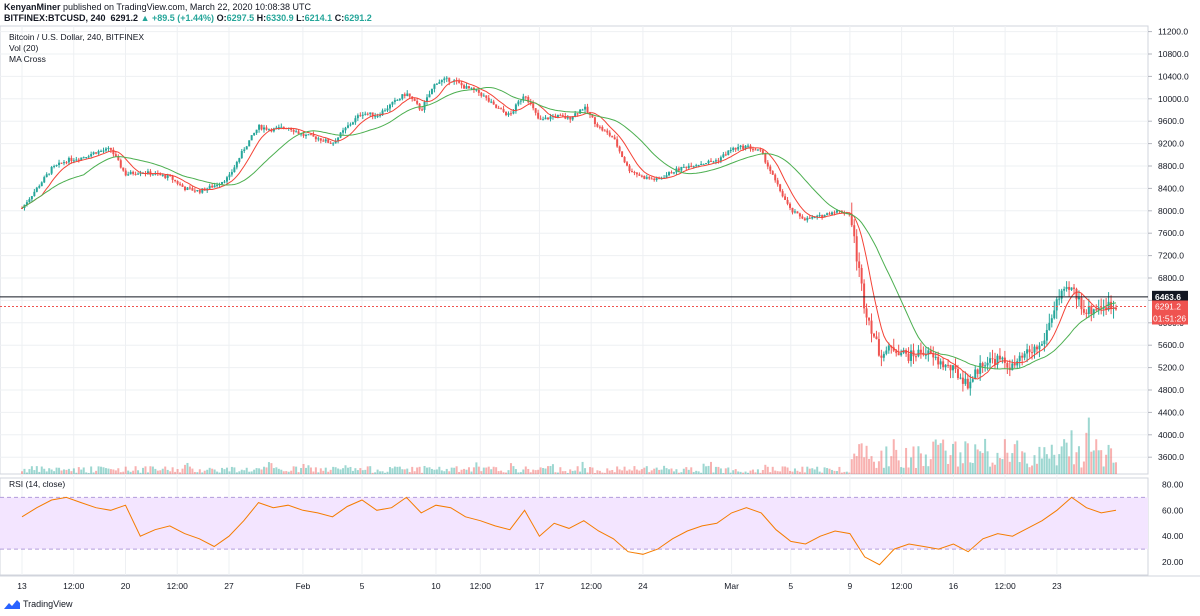 This screenshot has height=616, width=1200. Describe the element at coordinates (1173, 562) in the screenshot. I see `rsi-tick-label: 20.00` at that location.